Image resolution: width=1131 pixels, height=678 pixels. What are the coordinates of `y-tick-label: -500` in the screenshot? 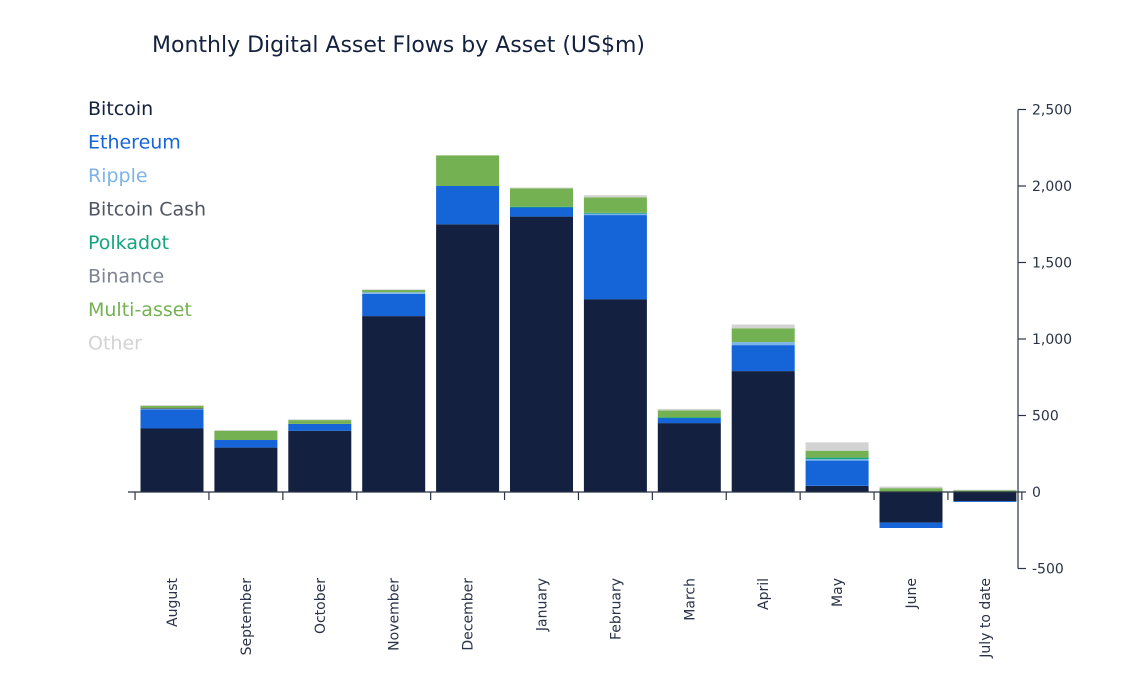 It's located at (1048, 570).